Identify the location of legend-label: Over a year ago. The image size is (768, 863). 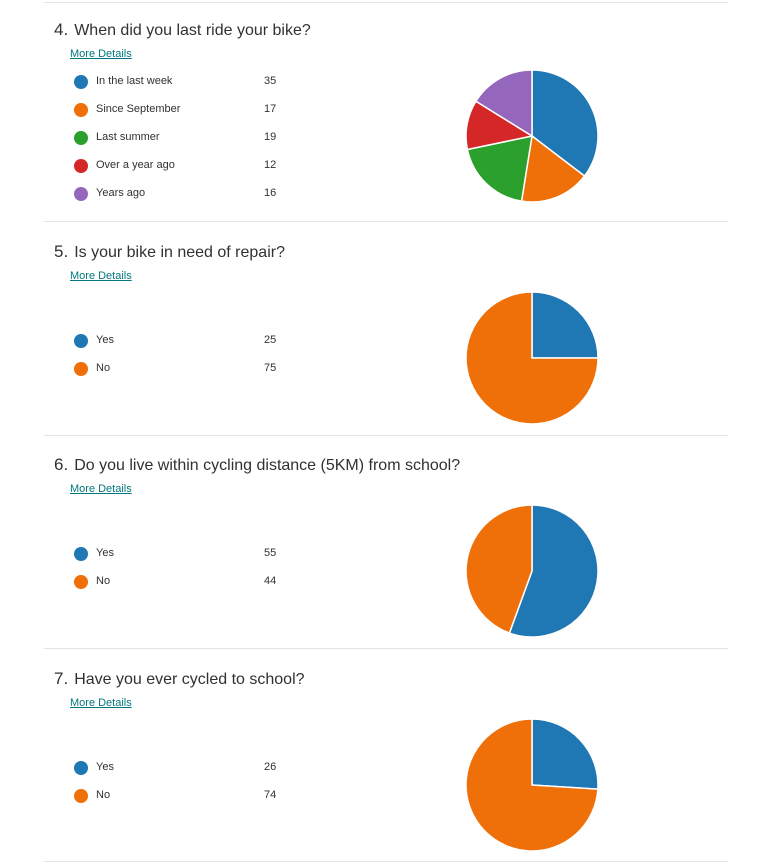
(135, 165).